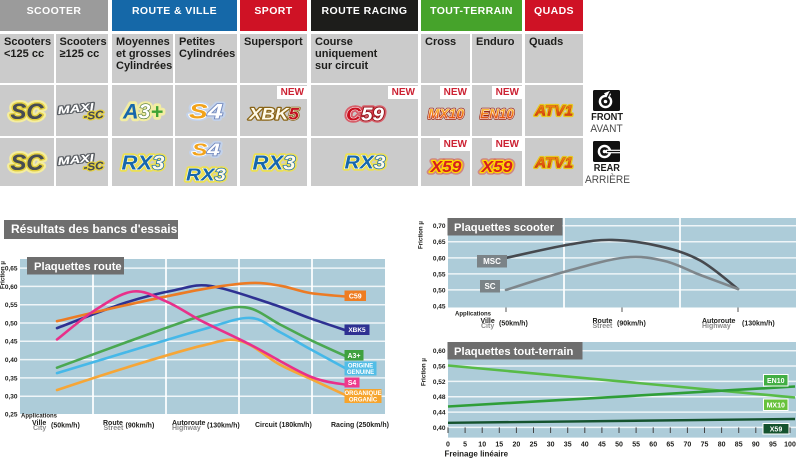  Describe the element at coordinates (365, 114) in the screenshot. I see `svg-text: C59` at that location.